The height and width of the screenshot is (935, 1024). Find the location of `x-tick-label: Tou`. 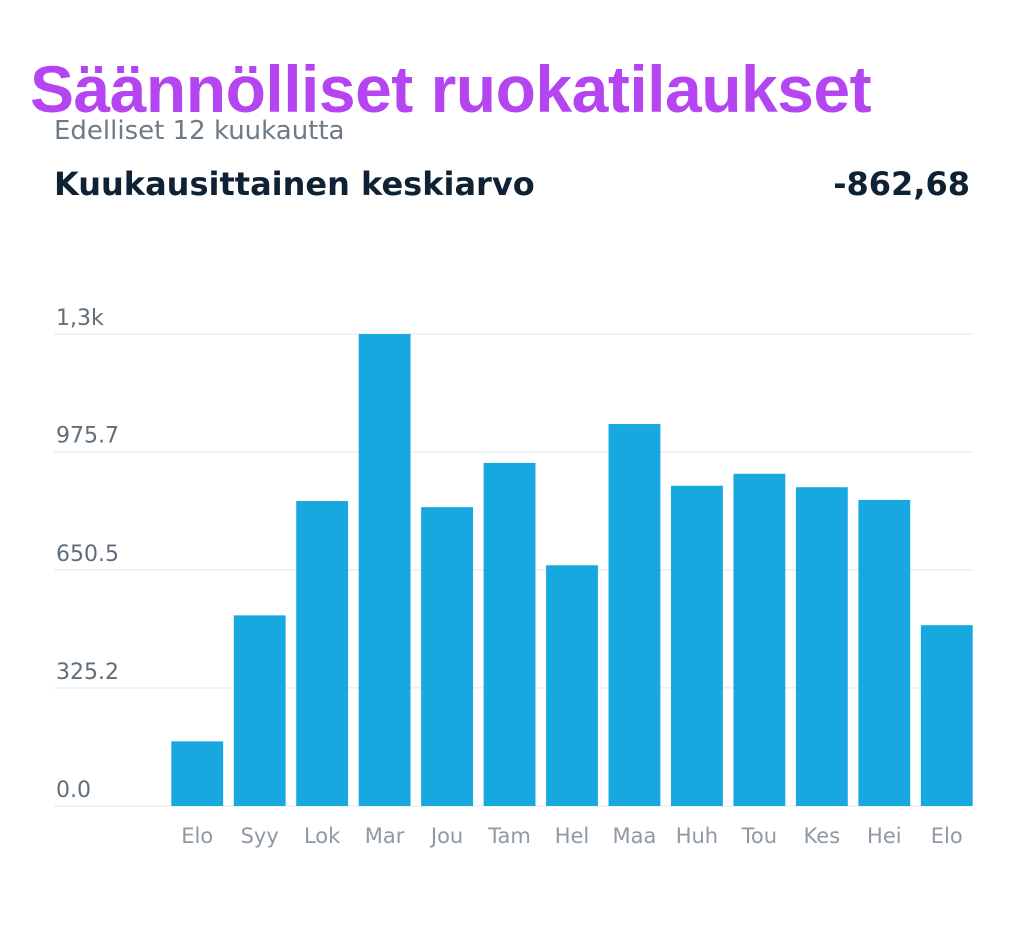

x-tick-label: Tou is located at coordinates (759, 836).